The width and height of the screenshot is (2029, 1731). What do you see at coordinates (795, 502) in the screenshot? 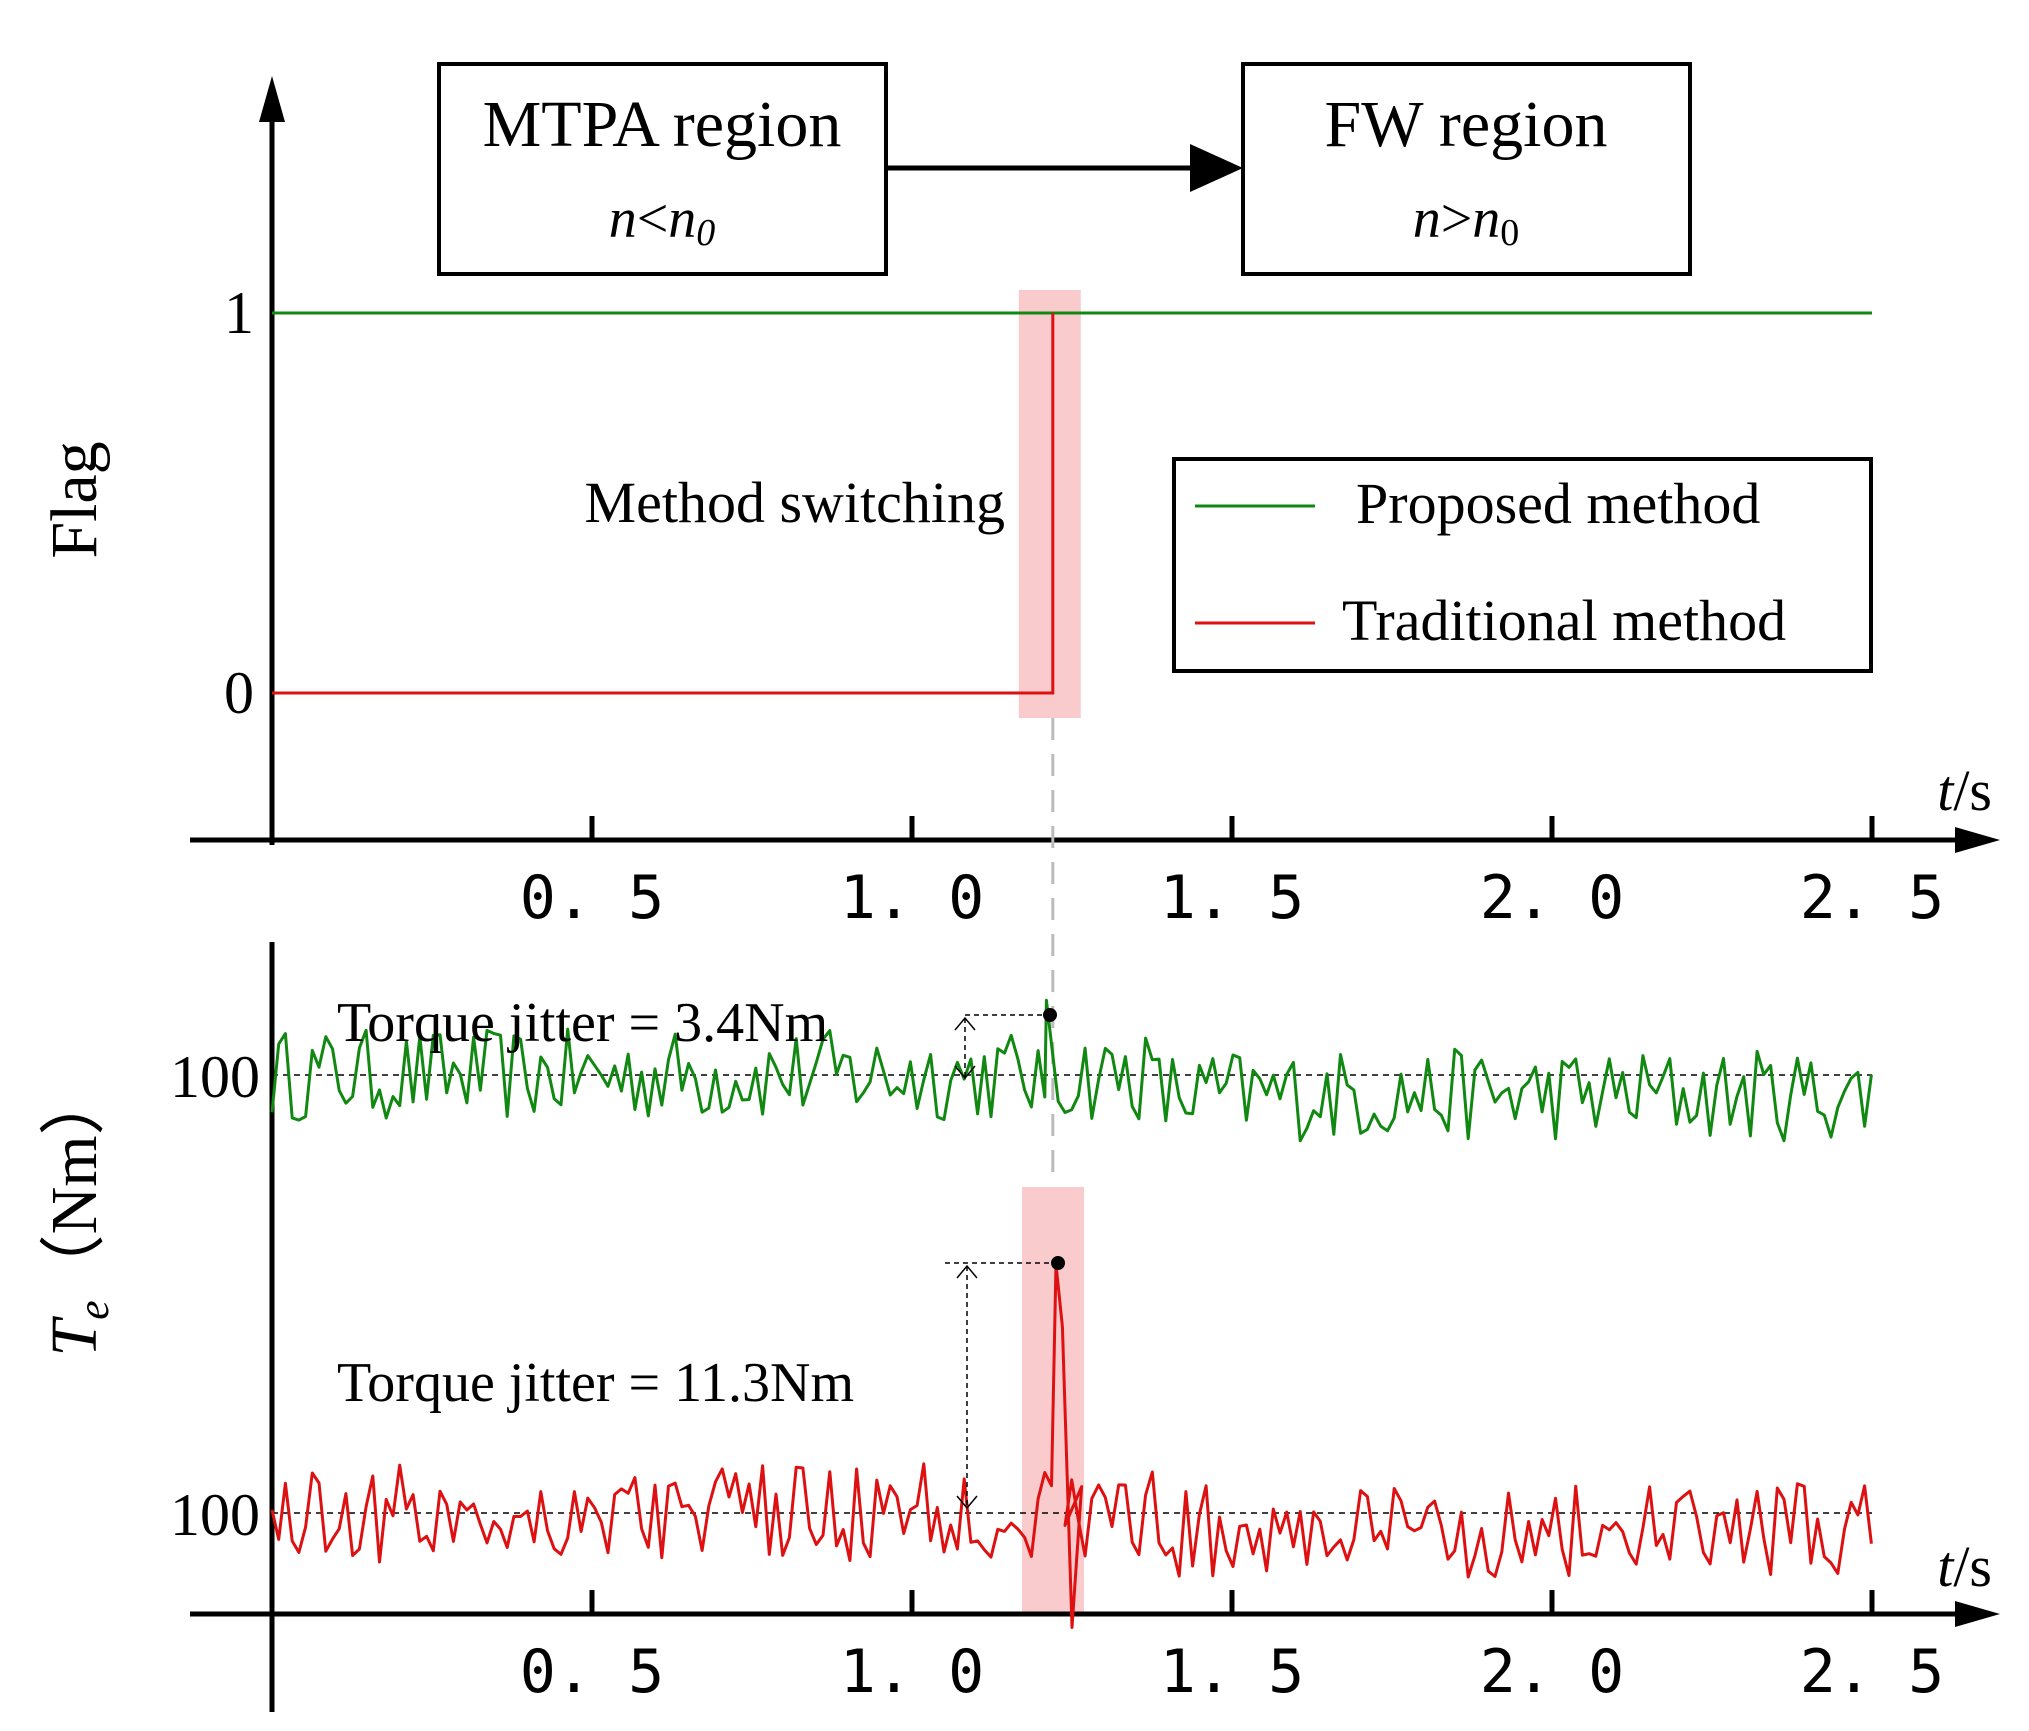
I see `method-switching-label: Method switching` at bounding box center [795, 502].